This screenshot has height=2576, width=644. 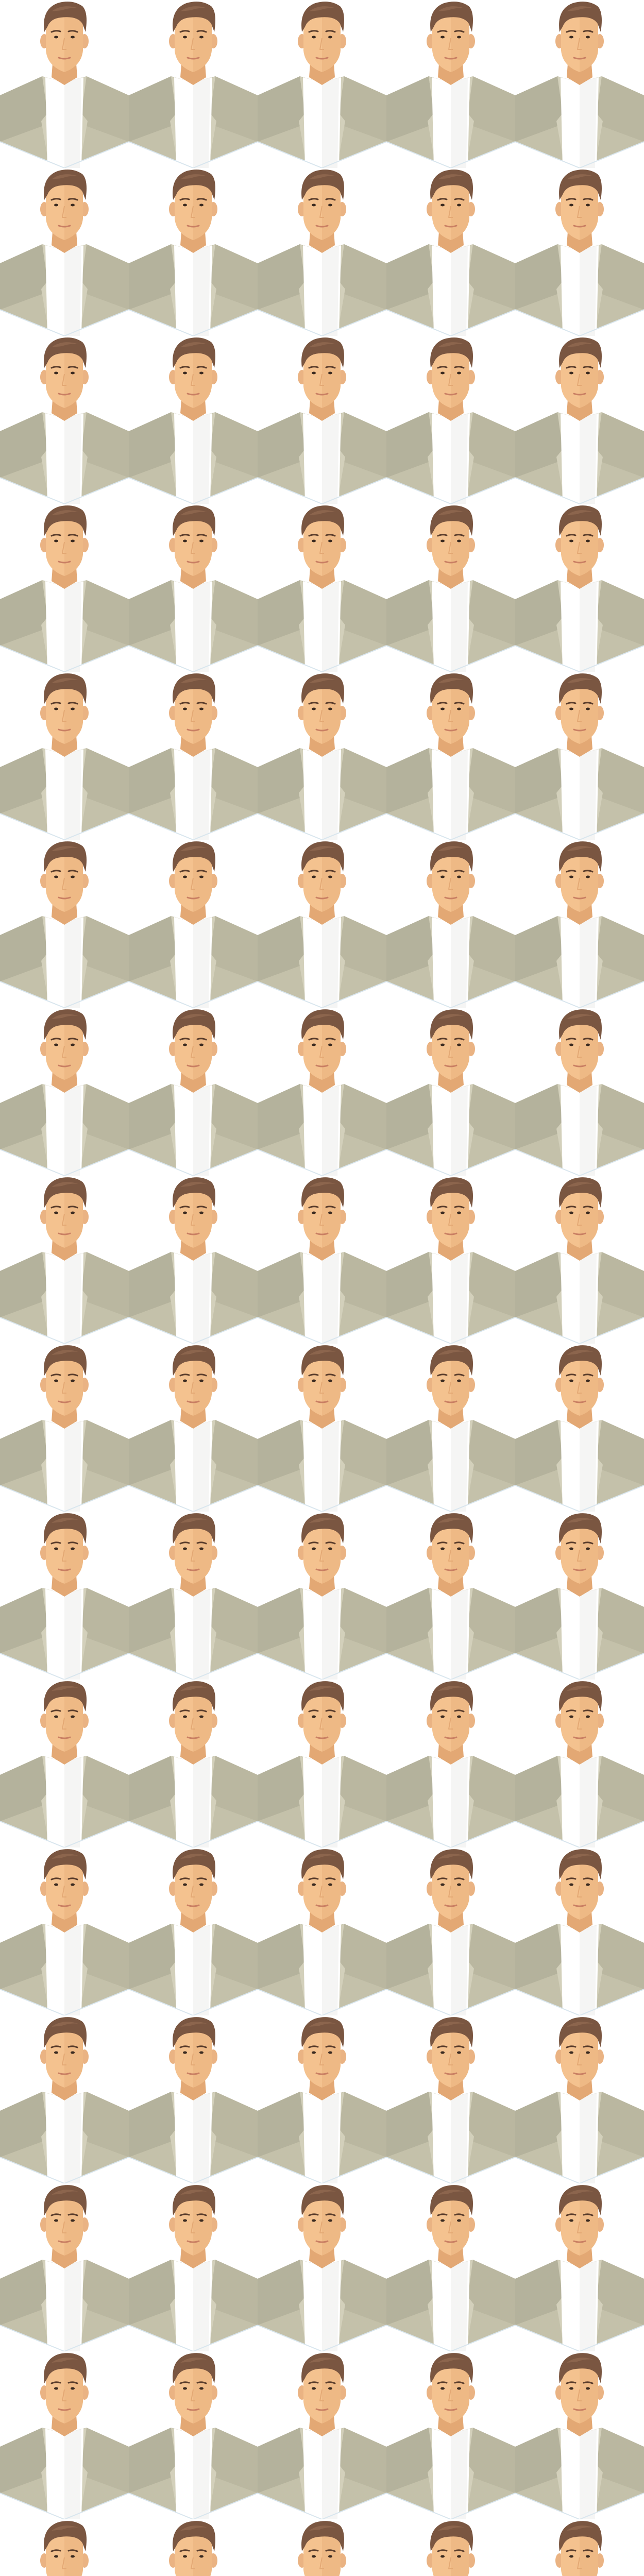 I want to click on jacket, so click(x=64, y=1130).